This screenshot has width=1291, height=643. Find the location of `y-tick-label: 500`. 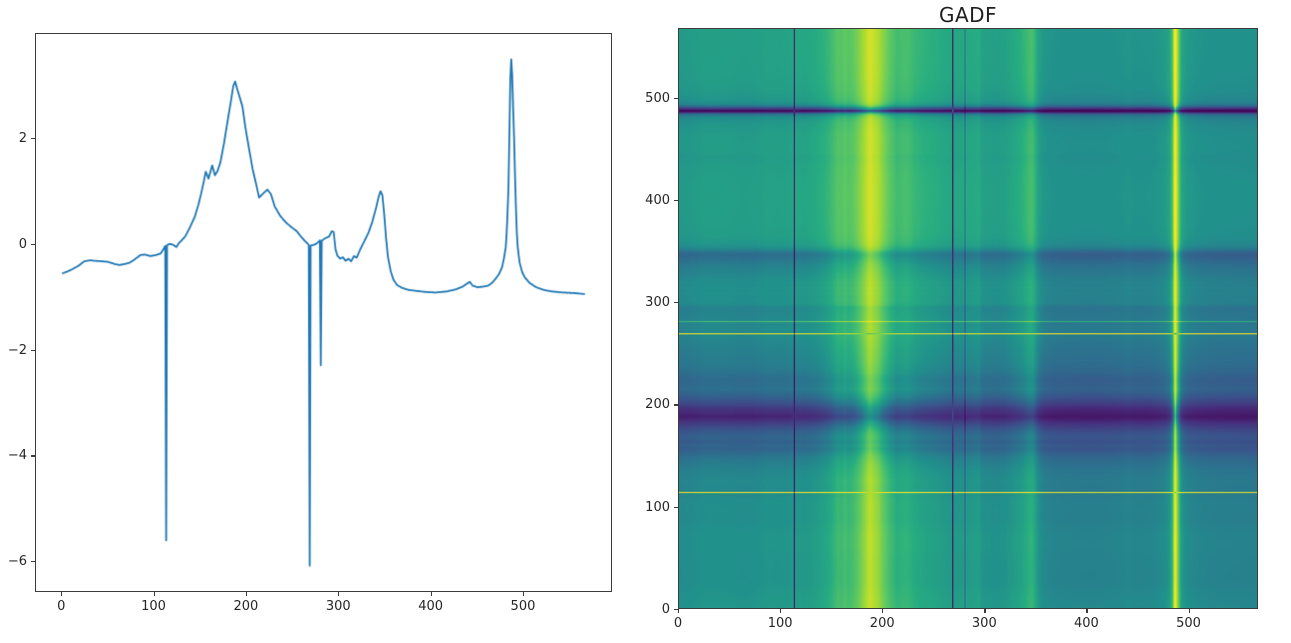

y-tick-label: 500 is located at coordinates (657, 98).